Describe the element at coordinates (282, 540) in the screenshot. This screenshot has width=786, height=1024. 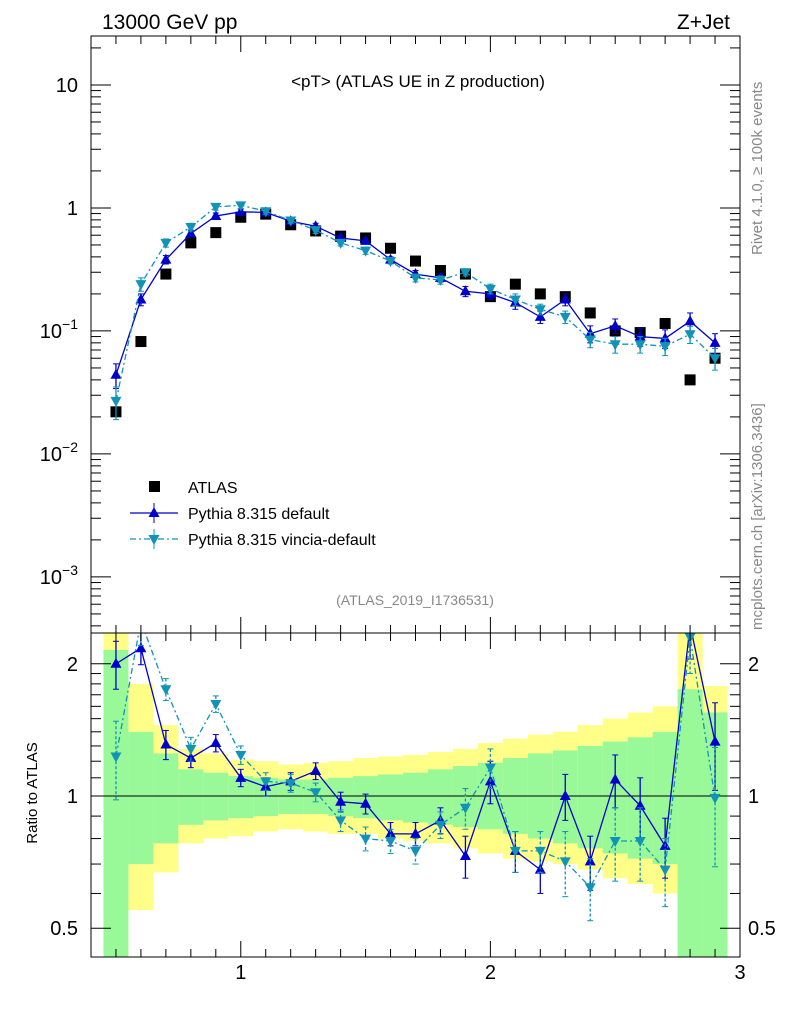
I see `legend-label-vincia: Pythia 8.315 vincia-default` at that location.